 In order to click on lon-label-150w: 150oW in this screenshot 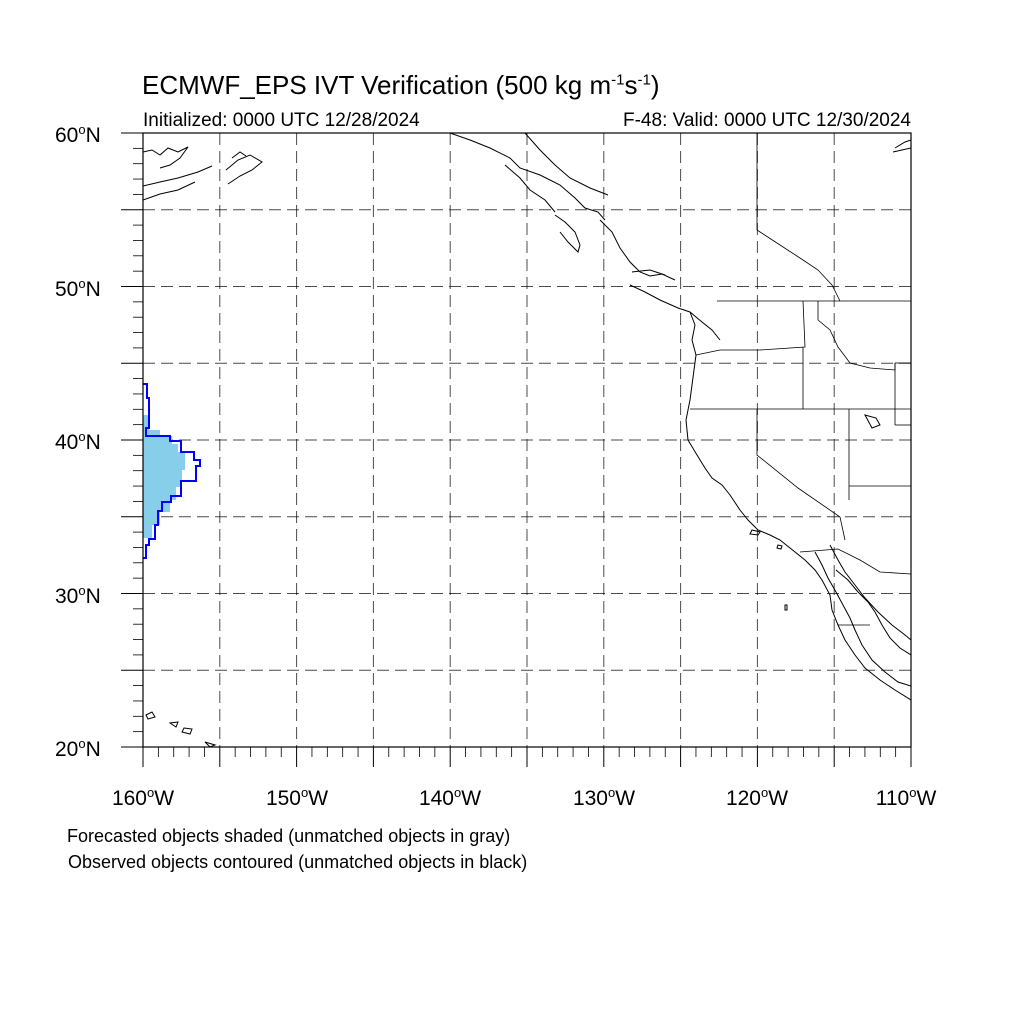, I will do `click(297, 797)`.